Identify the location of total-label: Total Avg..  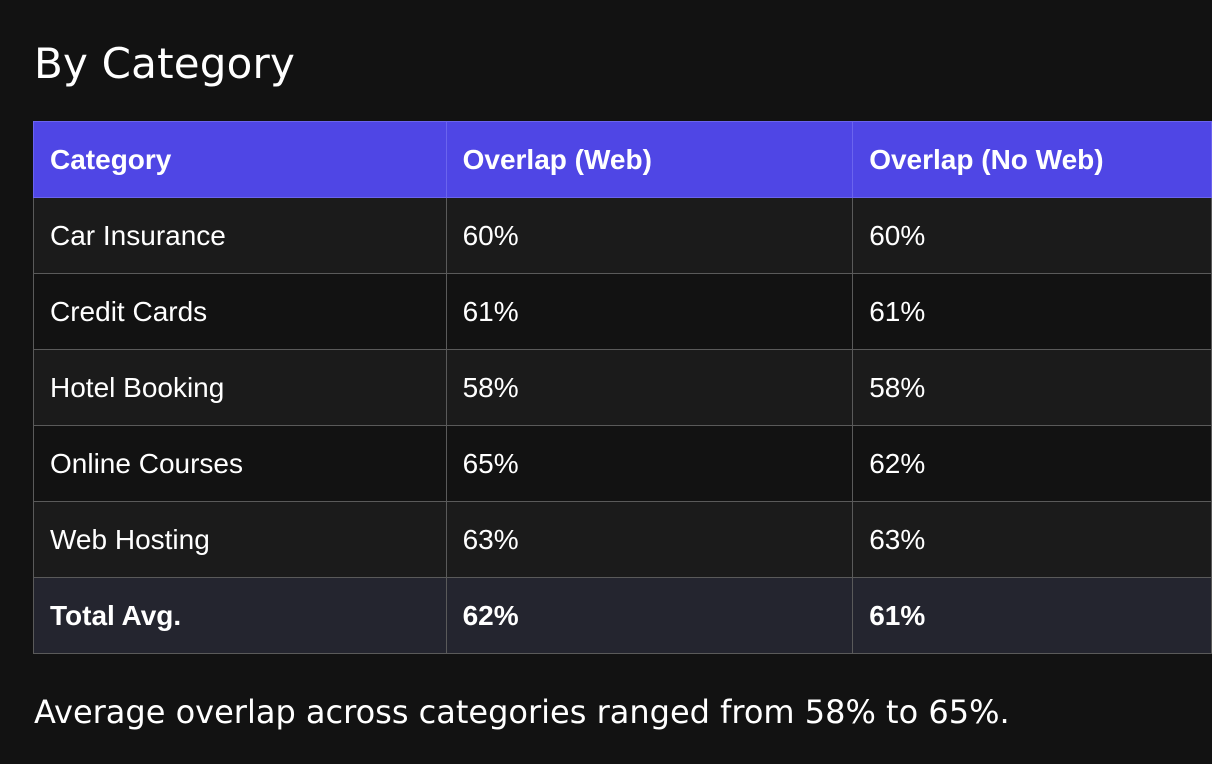
(240, 615).